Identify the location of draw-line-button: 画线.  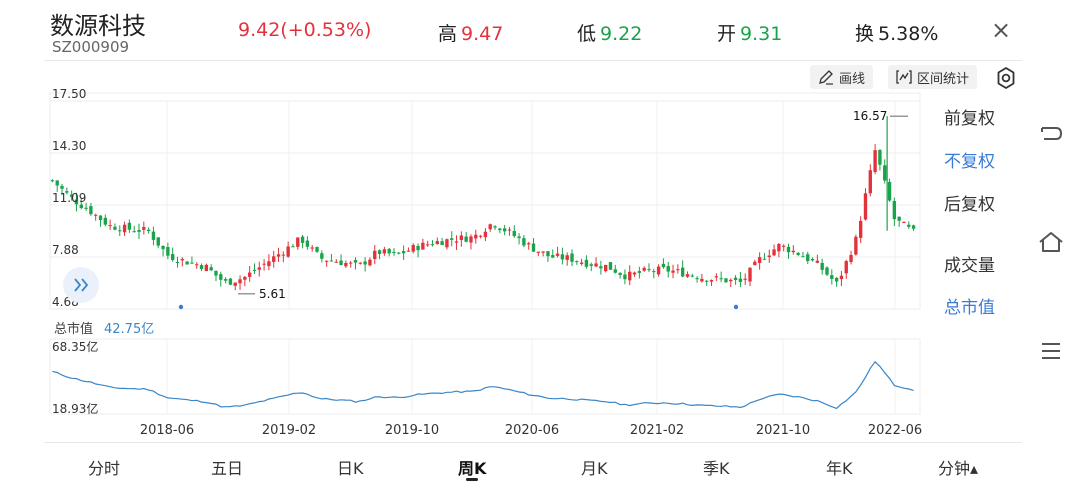
(842, 77).